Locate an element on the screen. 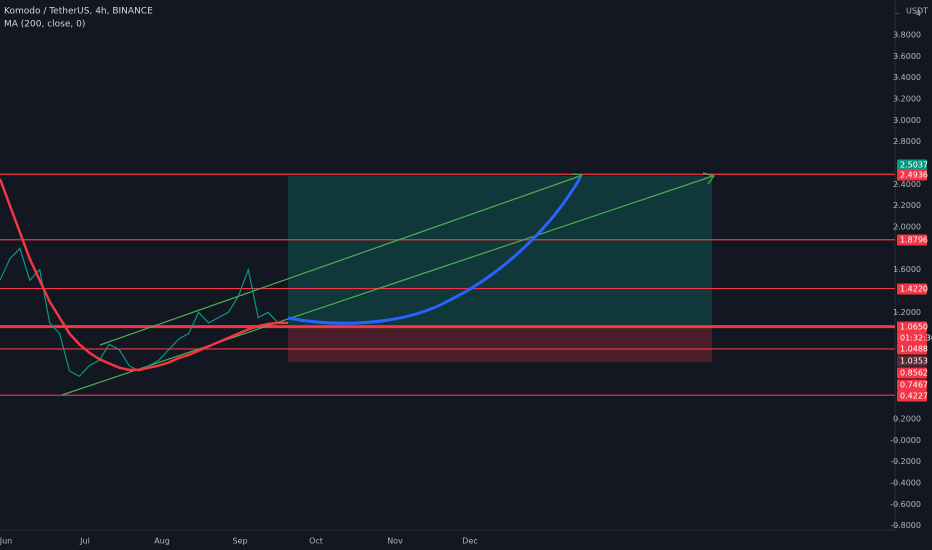 The image size is (932, 550). price-label: 1.2000 is located at coordinates (907, 312).